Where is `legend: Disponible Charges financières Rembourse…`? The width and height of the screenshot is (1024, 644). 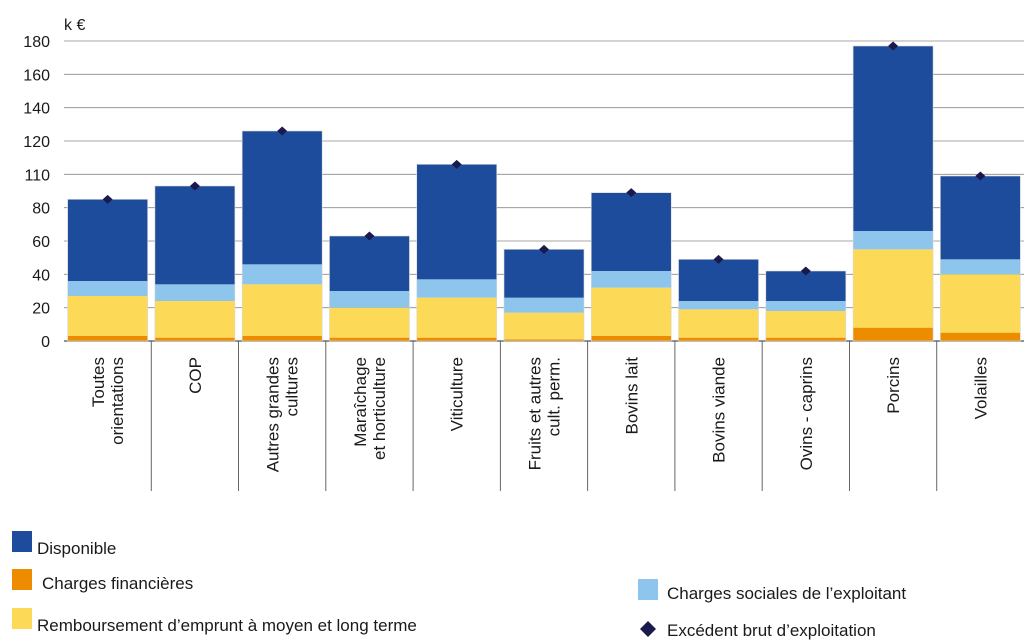 legend: Disponible Charges financières Rembourse… is located at coordinates (459, 585).